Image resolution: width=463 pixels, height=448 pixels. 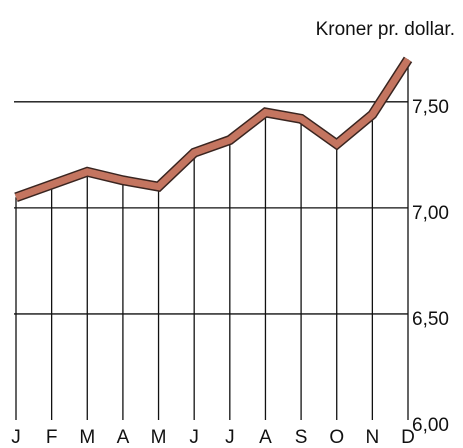 What do you see at coordinates (301, 437) in the screenshot?
I see `x-tick-label: S` at bounding box center [301, 437].